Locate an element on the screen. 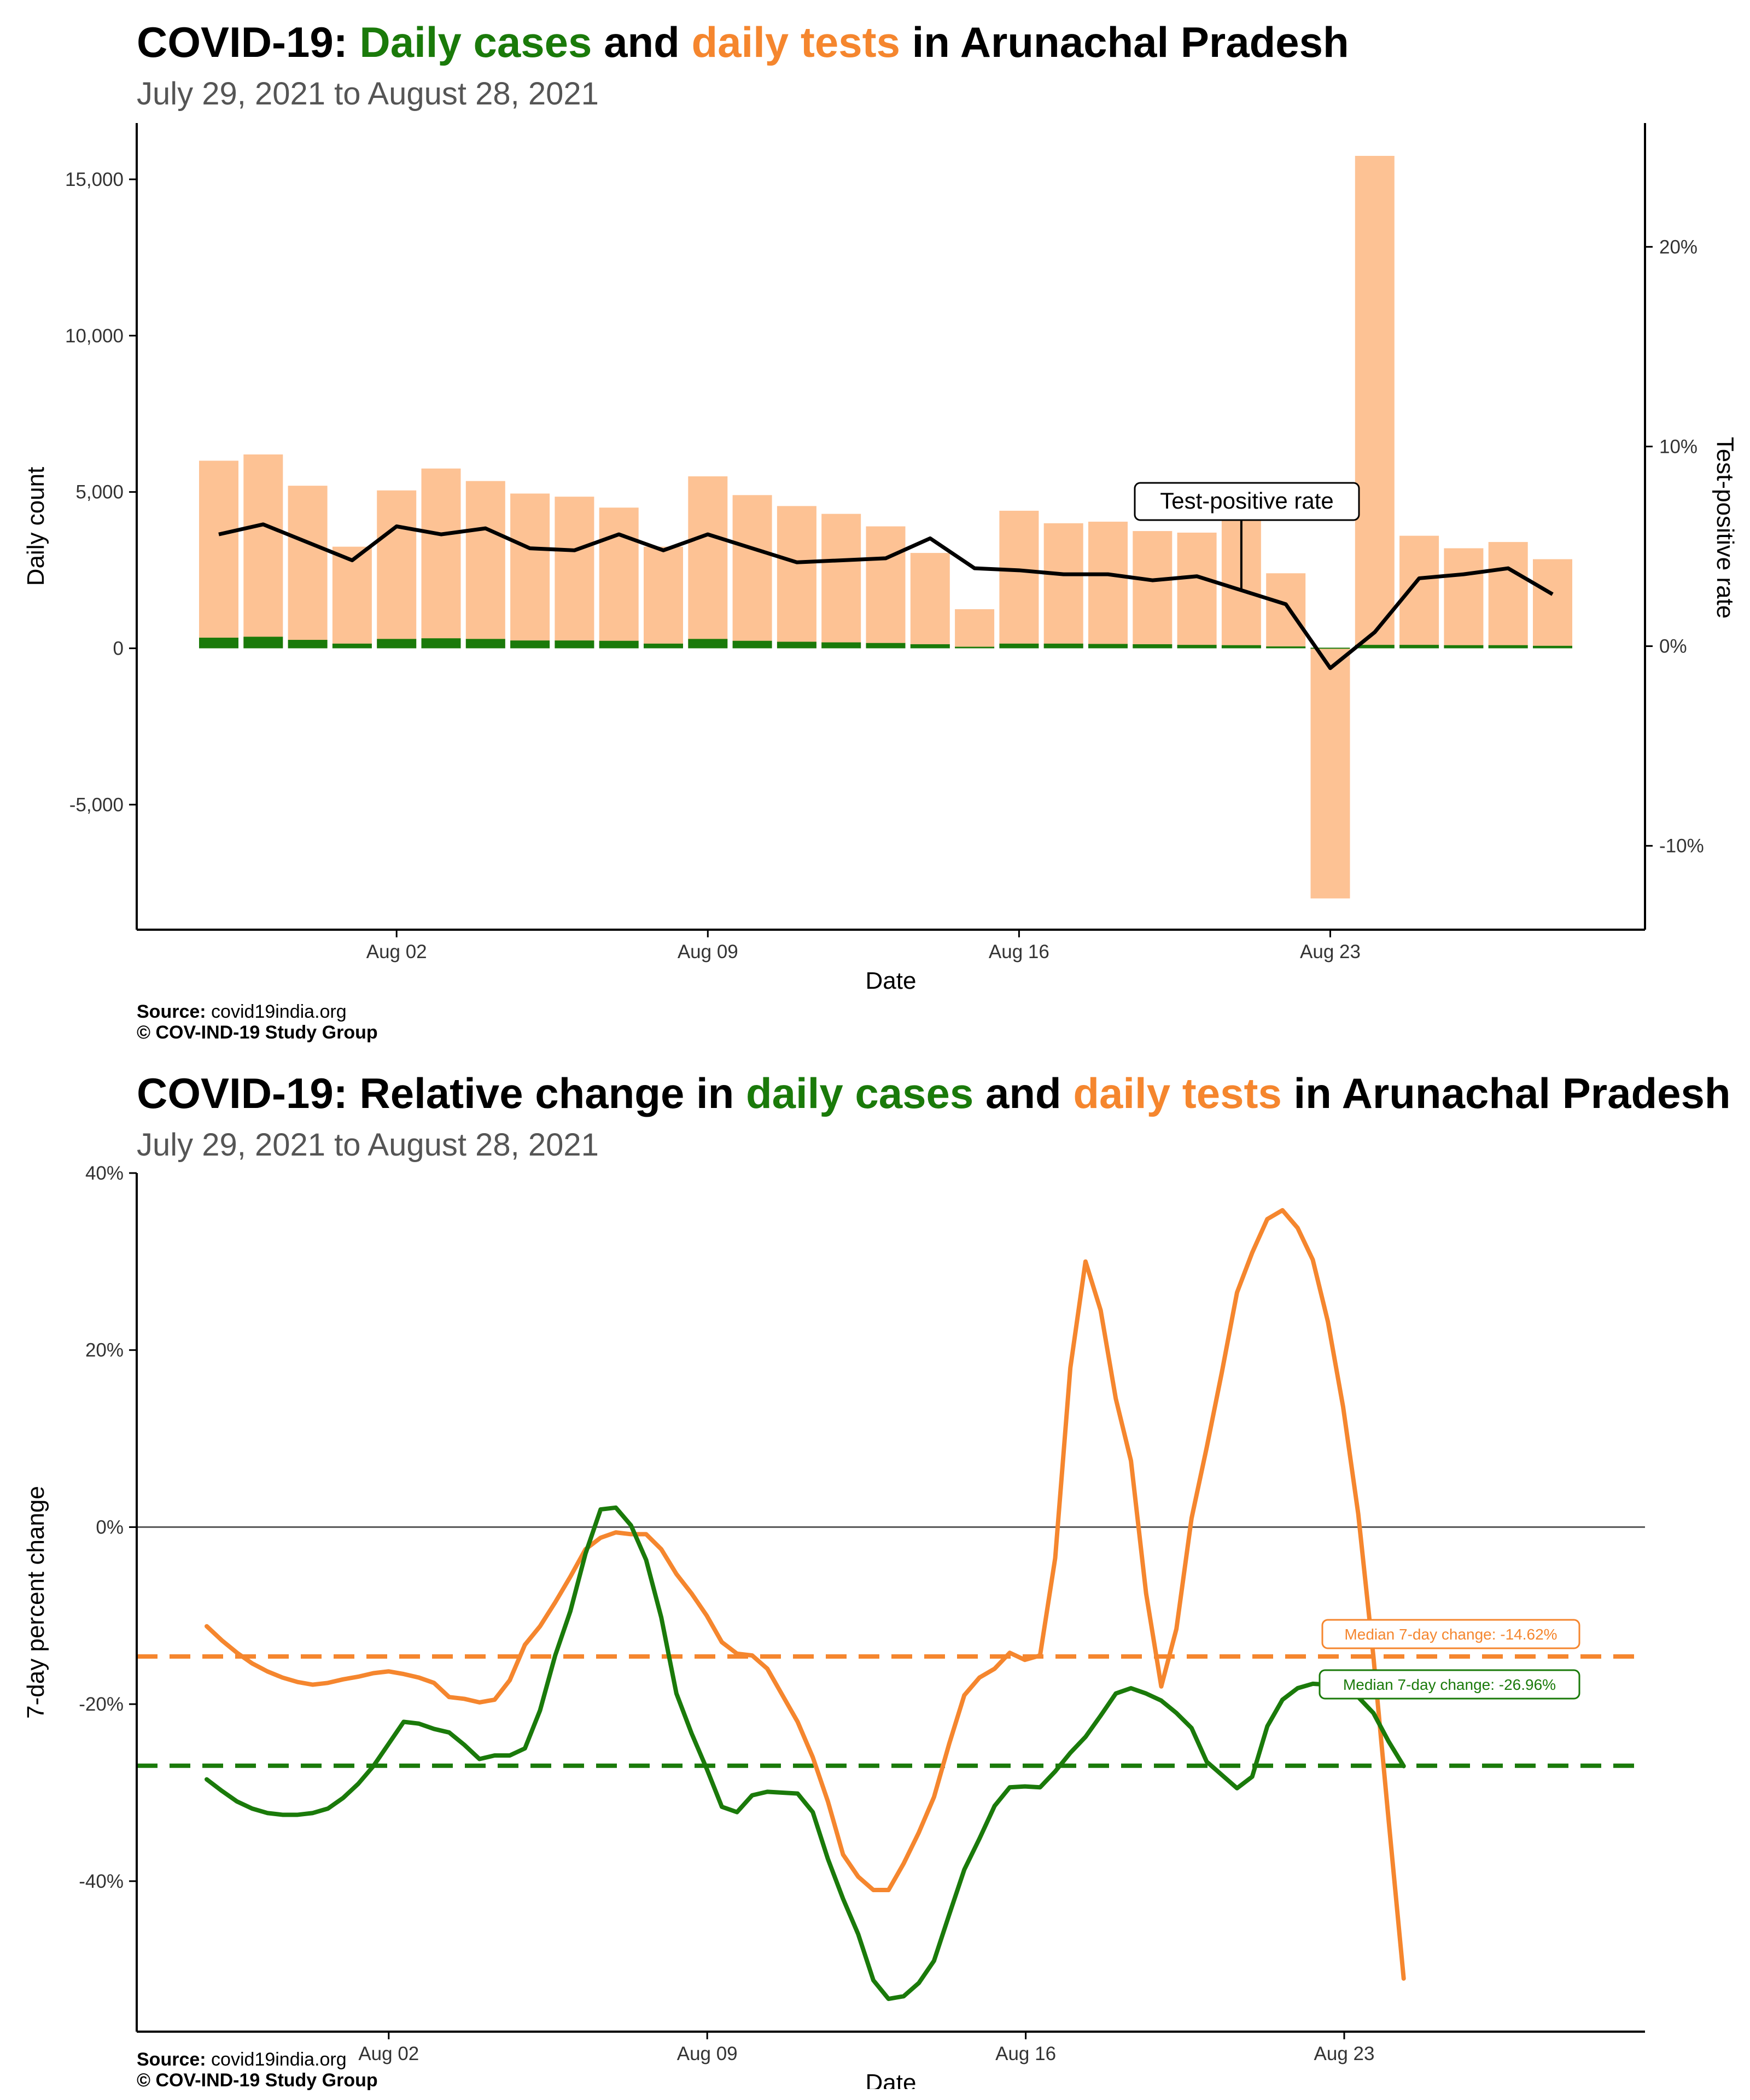 This screenshot has width=1750, height=2100. y-tick-label: 40% is located at coordinates (104, 1173).